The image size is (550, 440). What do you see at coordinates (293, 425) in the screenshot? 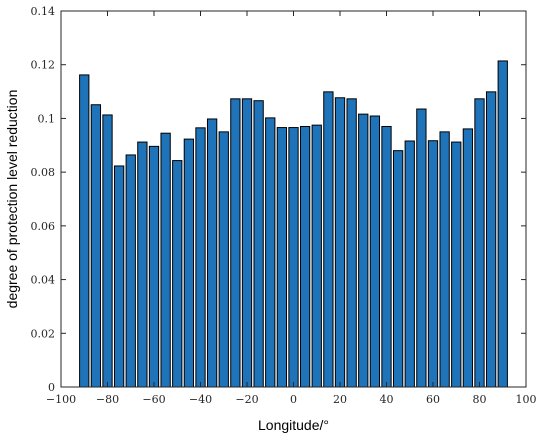
I see `x-axis-title: Longitude/°` at bounding box center [293, 425].